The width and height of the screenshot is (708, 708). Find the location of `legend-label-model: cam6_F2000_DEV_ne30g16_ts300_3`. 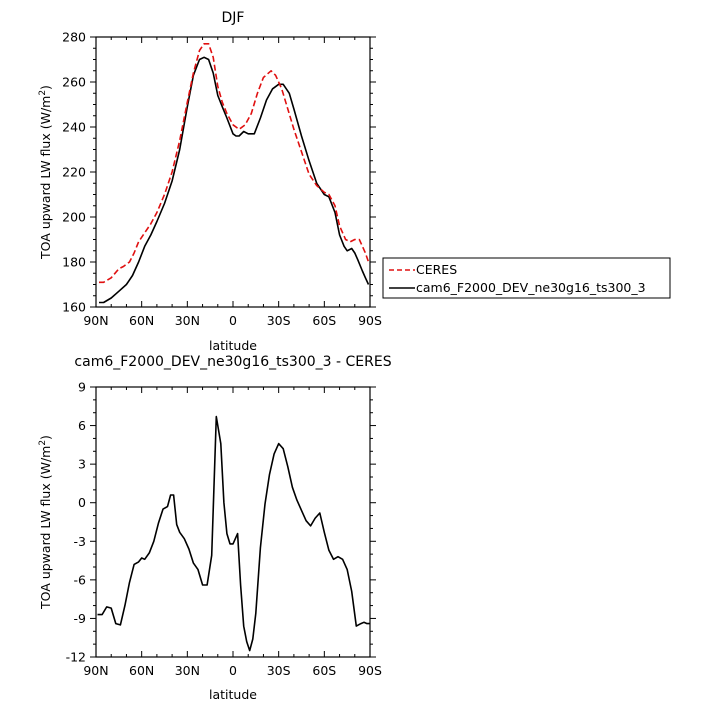

legend-label-model: cam6_F2000_DEV_ne30g16_ts300_3 is located at coordinates (531, 287).